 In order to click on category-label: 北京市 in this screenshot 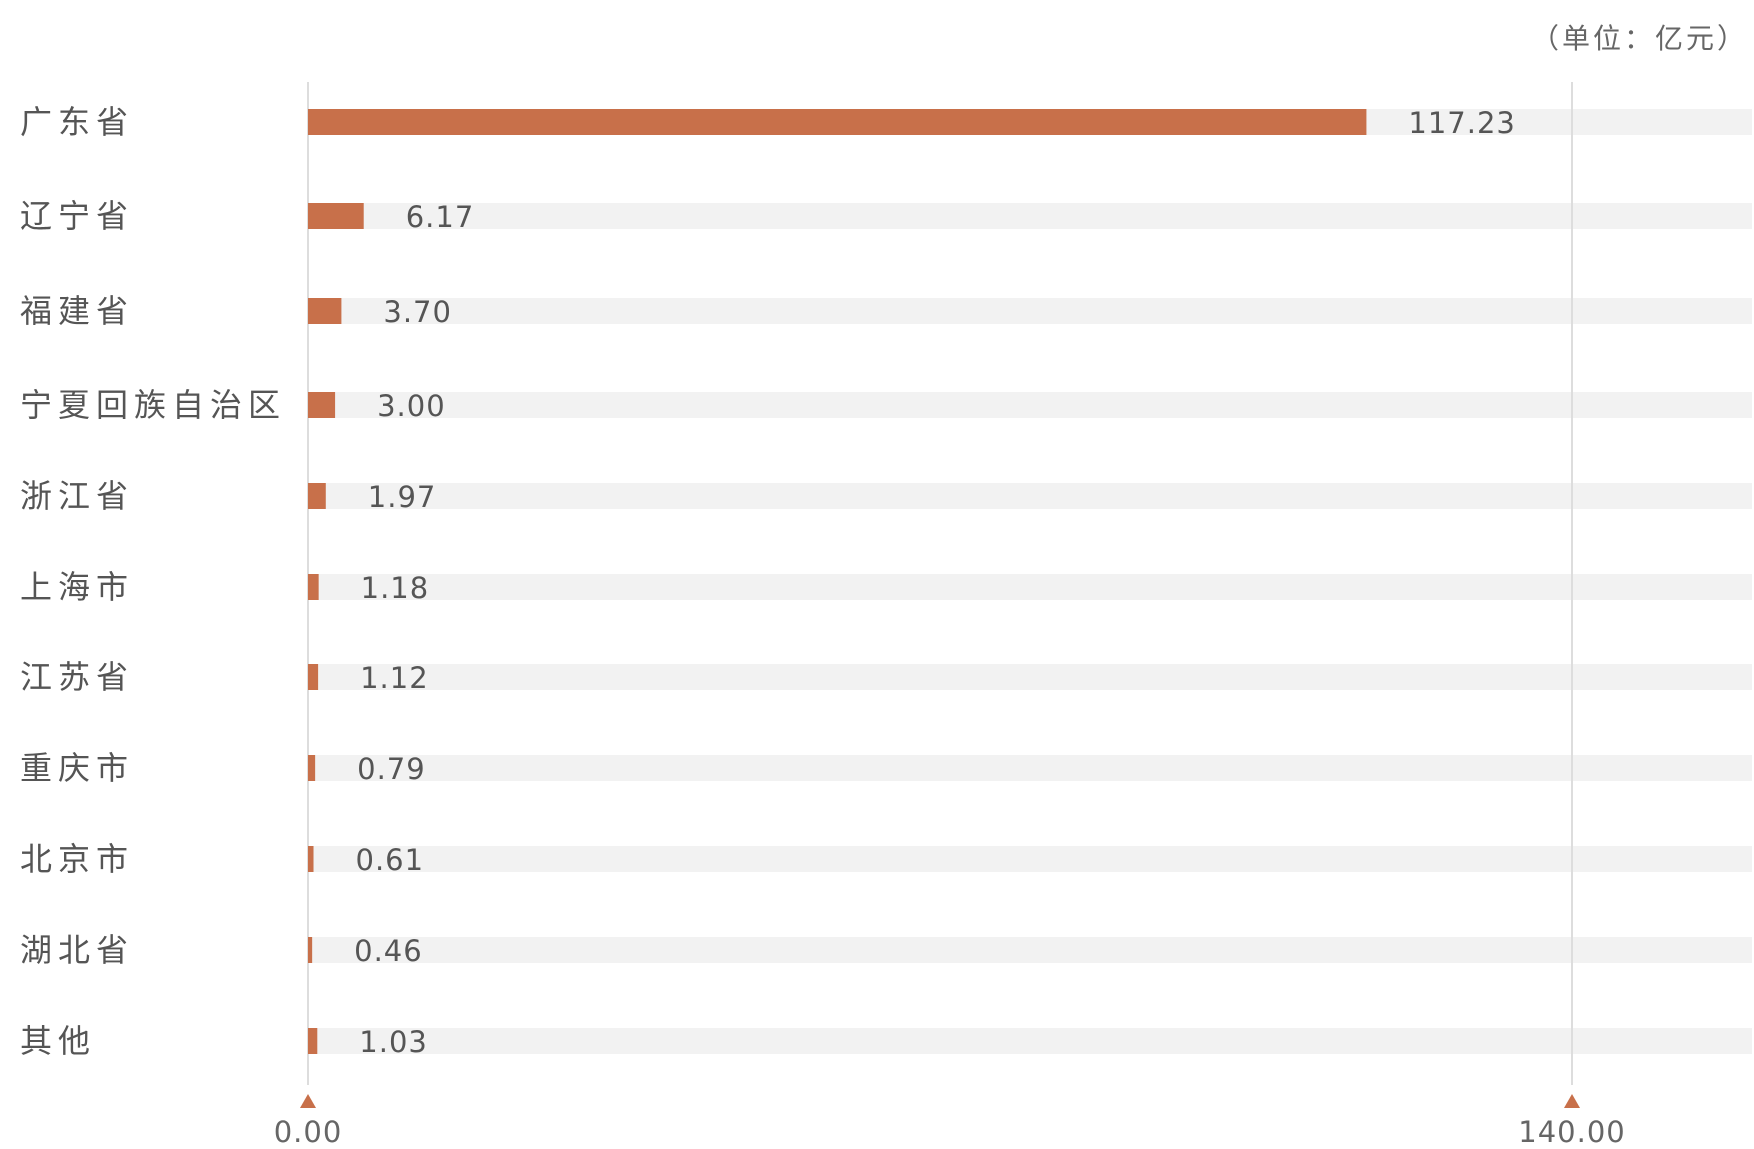, I will do `click(77, 859)`.